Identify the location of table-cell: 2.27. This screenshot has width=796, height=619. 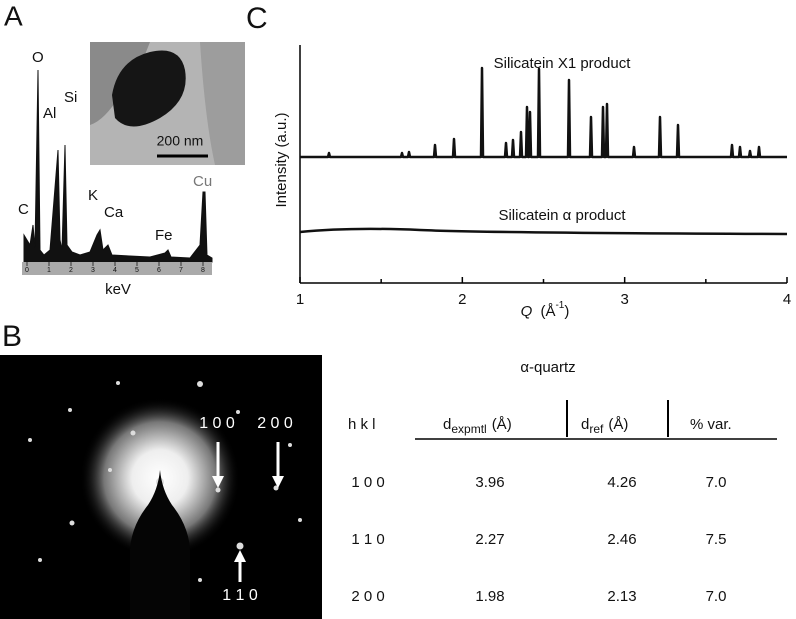
(489, 539).